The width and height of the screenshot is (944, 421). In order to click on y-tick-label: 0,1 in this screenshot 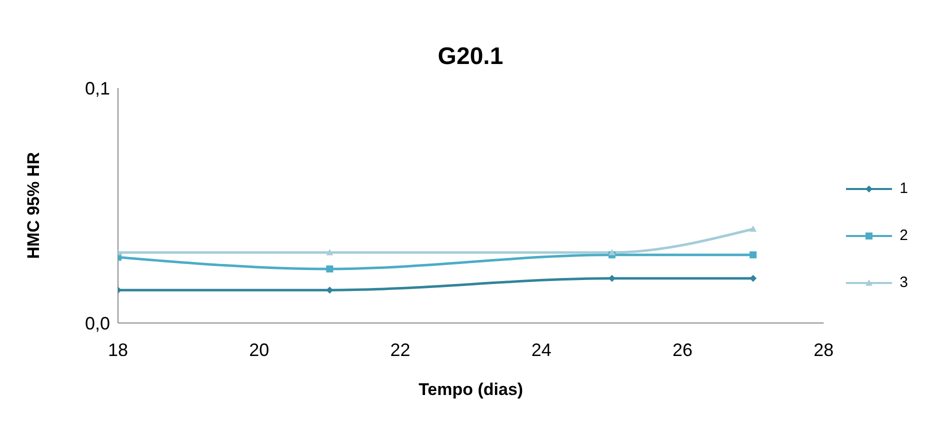, I will do `click(97, 88)`.